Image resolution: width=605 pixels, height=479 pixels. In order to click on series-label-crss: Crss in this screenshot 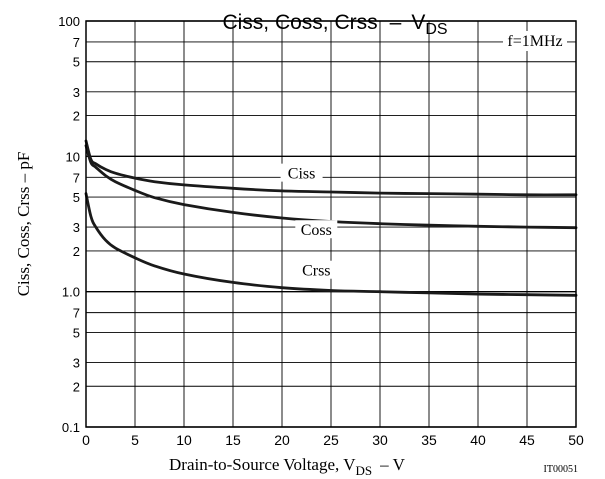, I will do `click(316, 271)`.